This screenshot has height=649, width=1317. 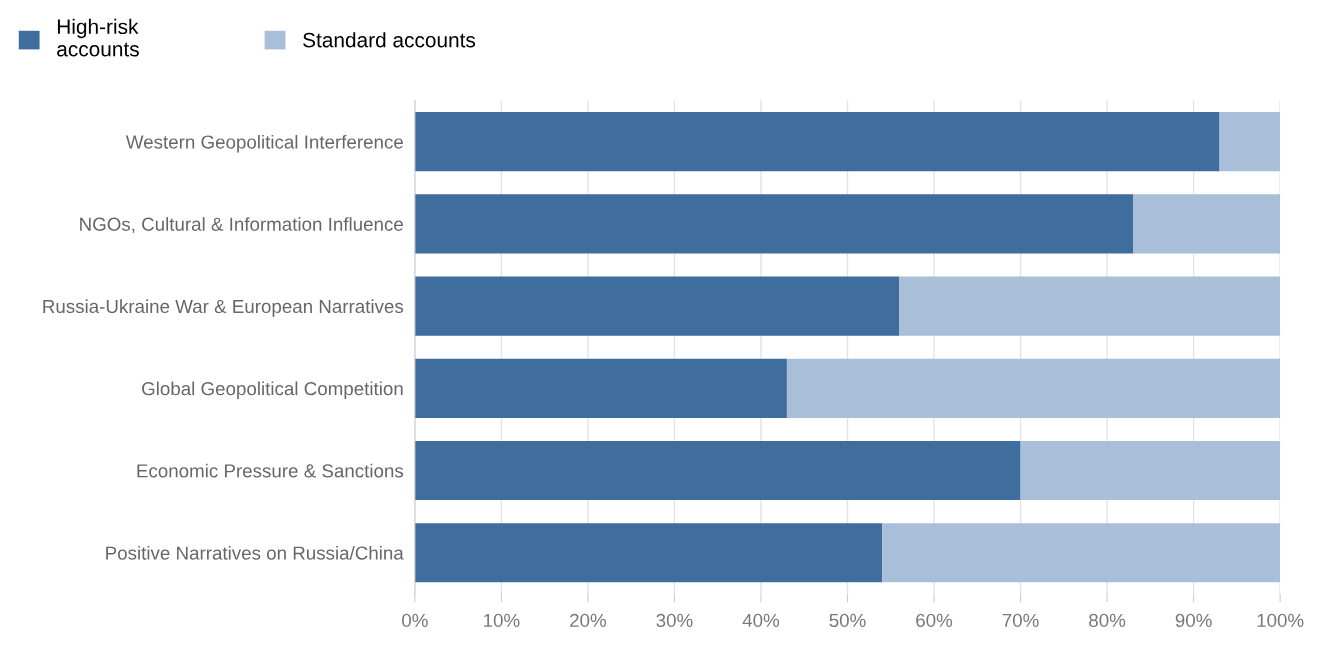 What do you see at coordinates (241, 225) in the screenshot?
I see `y-tick-label: NGOs, Cultural & Information Influence` at bounding box center [241, 225].